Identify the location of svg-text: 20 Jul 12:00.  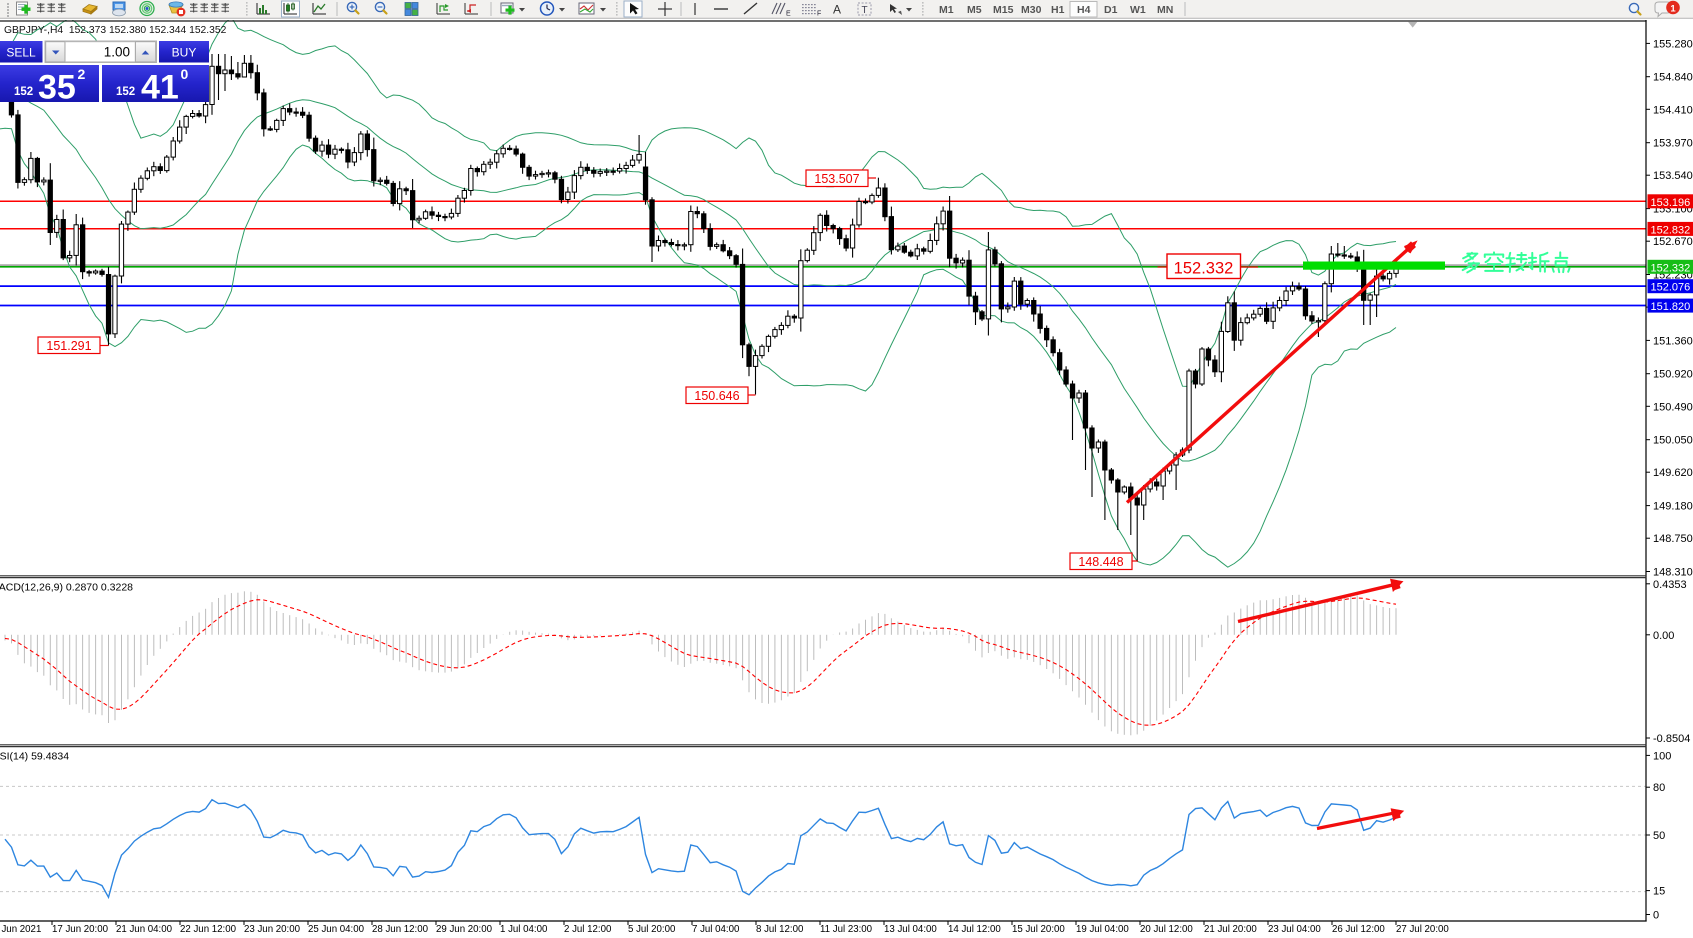
(1166, 929).